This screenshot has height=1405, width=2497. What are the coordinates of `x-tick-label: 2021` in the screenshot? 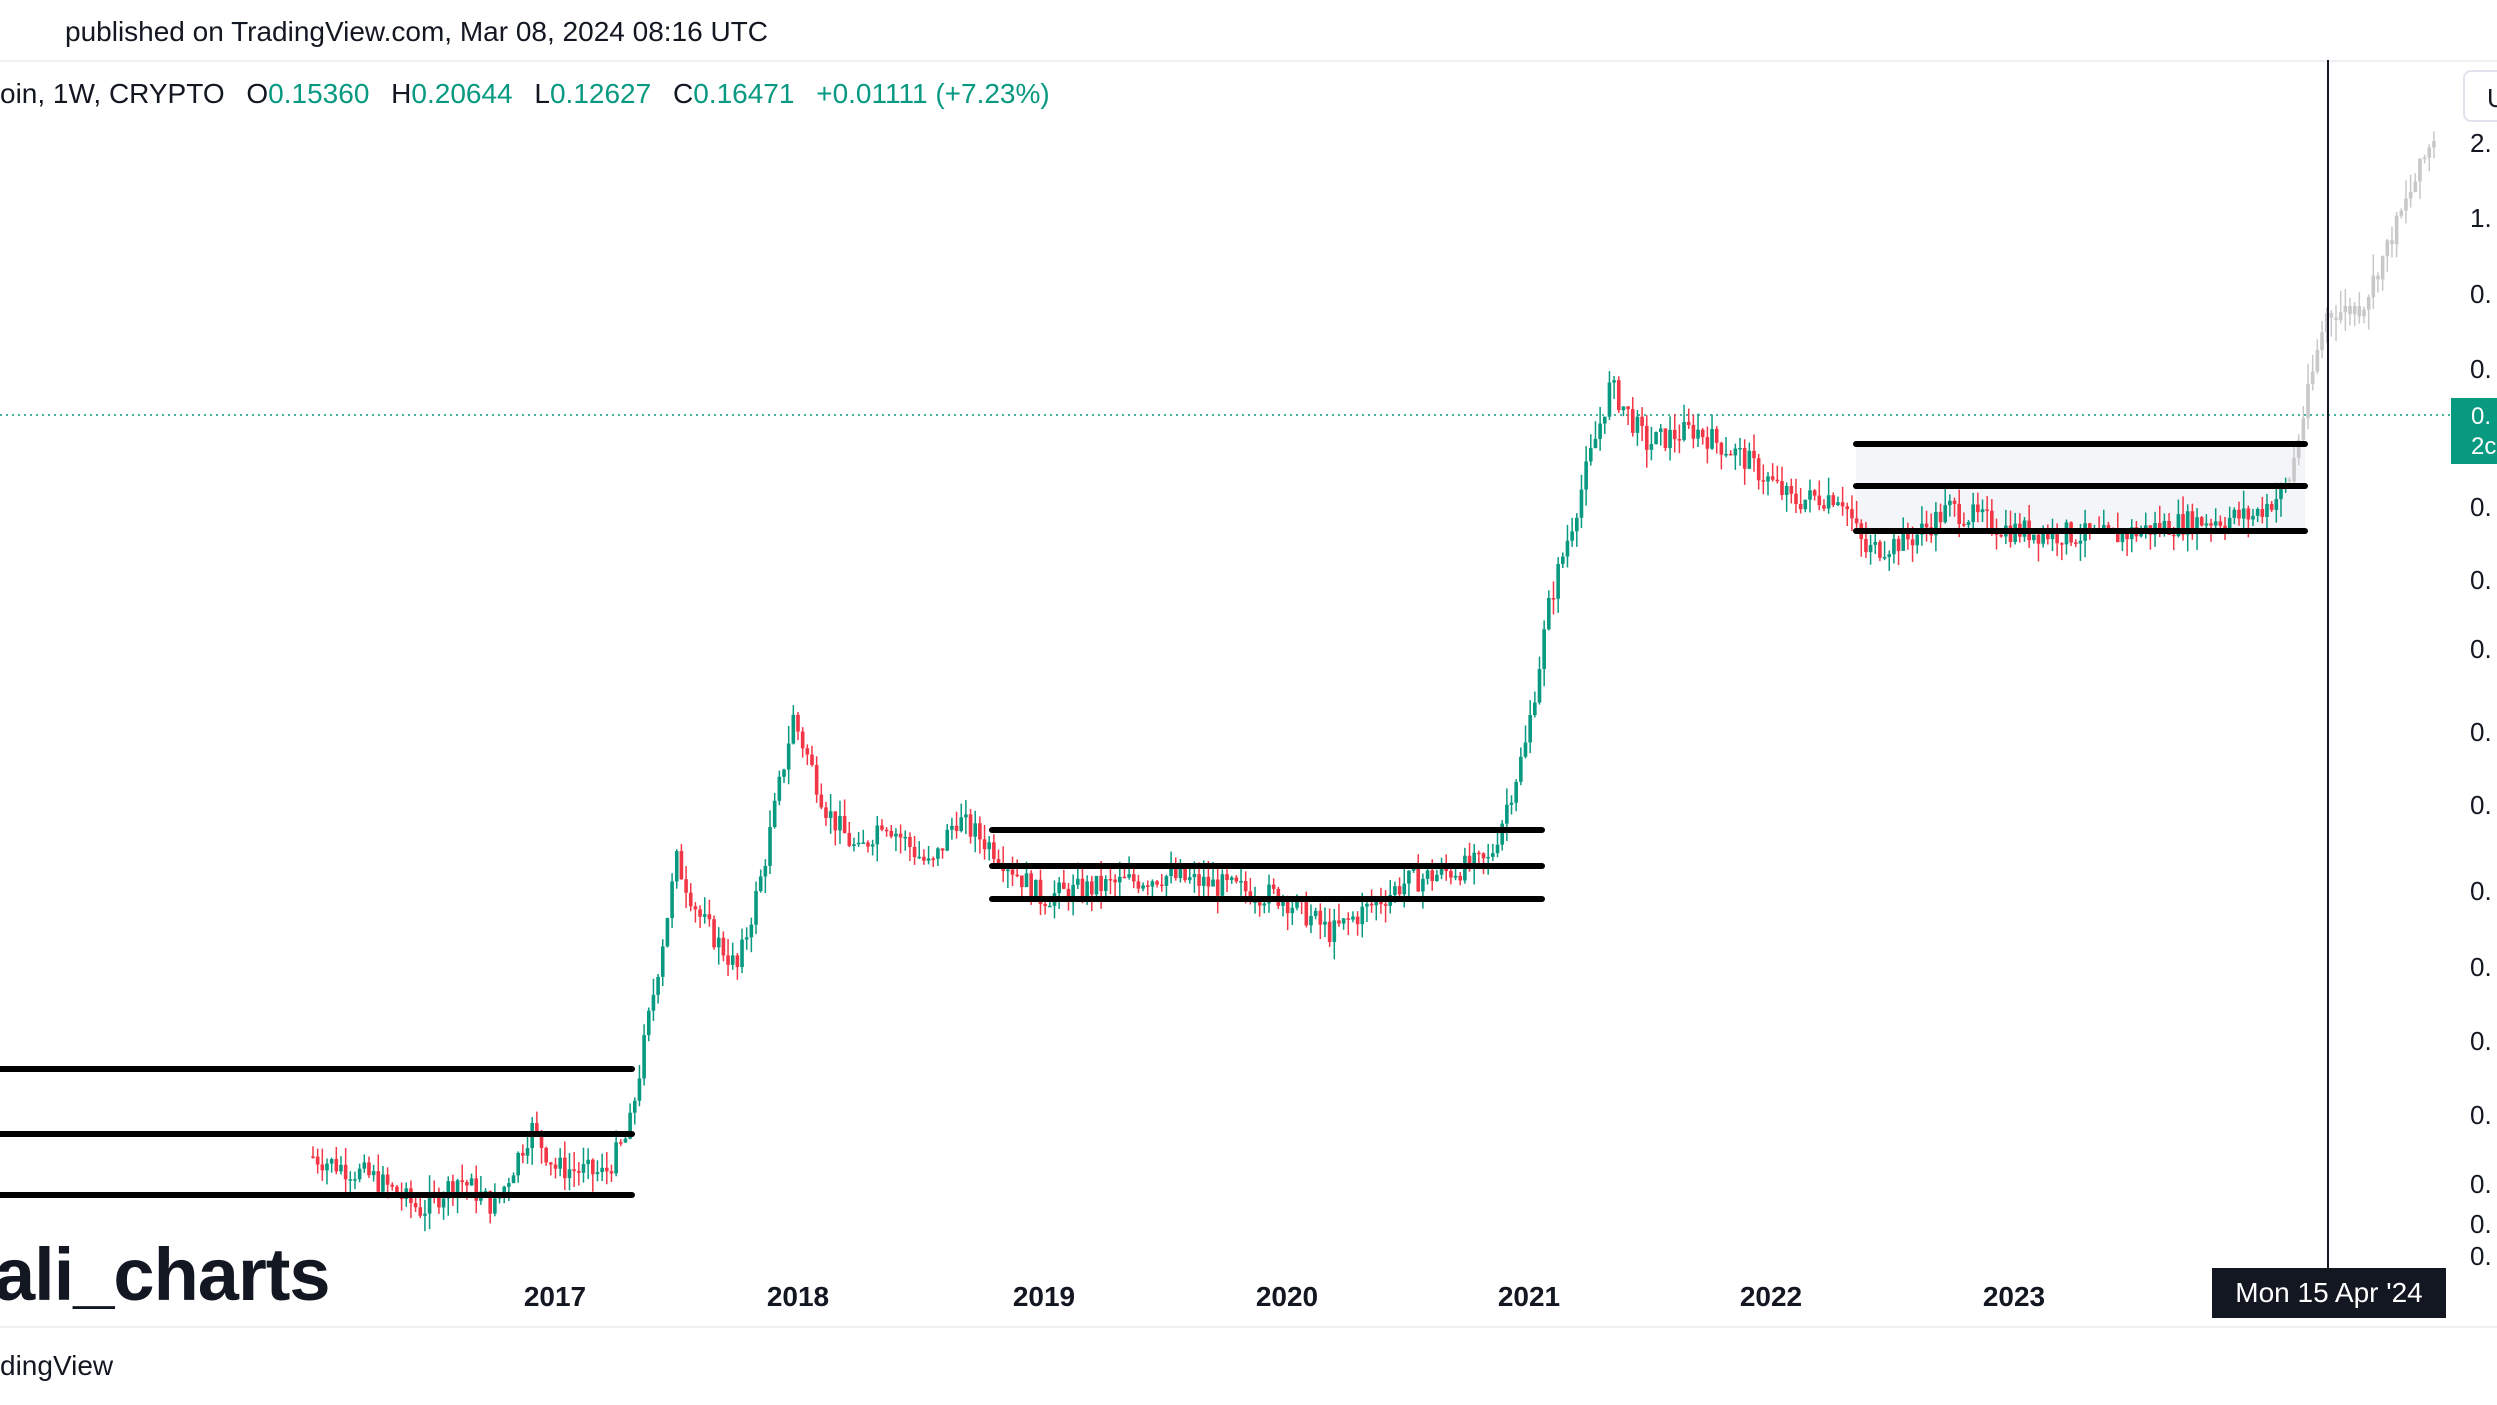 It's located at (1529, 1296).